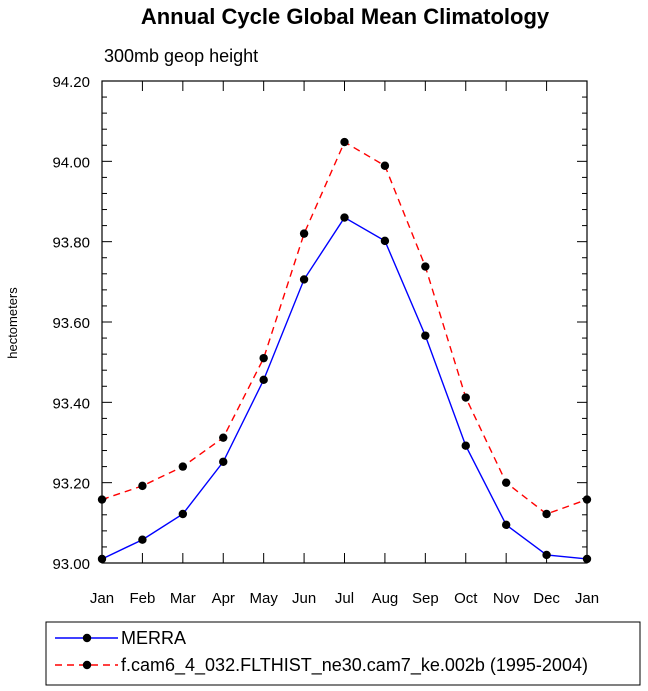  I want to click on y-tick-label: 93.60, so click(71, 323).